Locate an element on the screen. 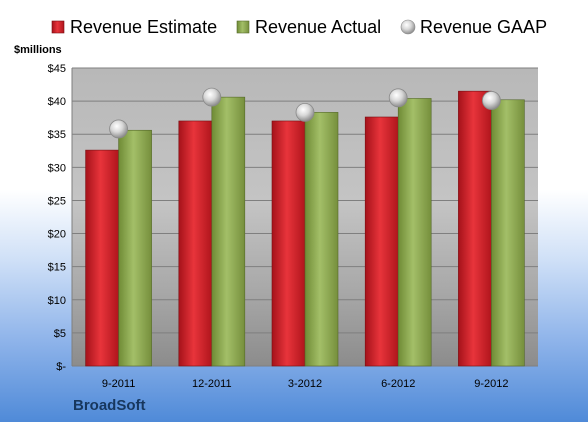  x-tick-label: 9-2011 is located at coordinates (118, 384).